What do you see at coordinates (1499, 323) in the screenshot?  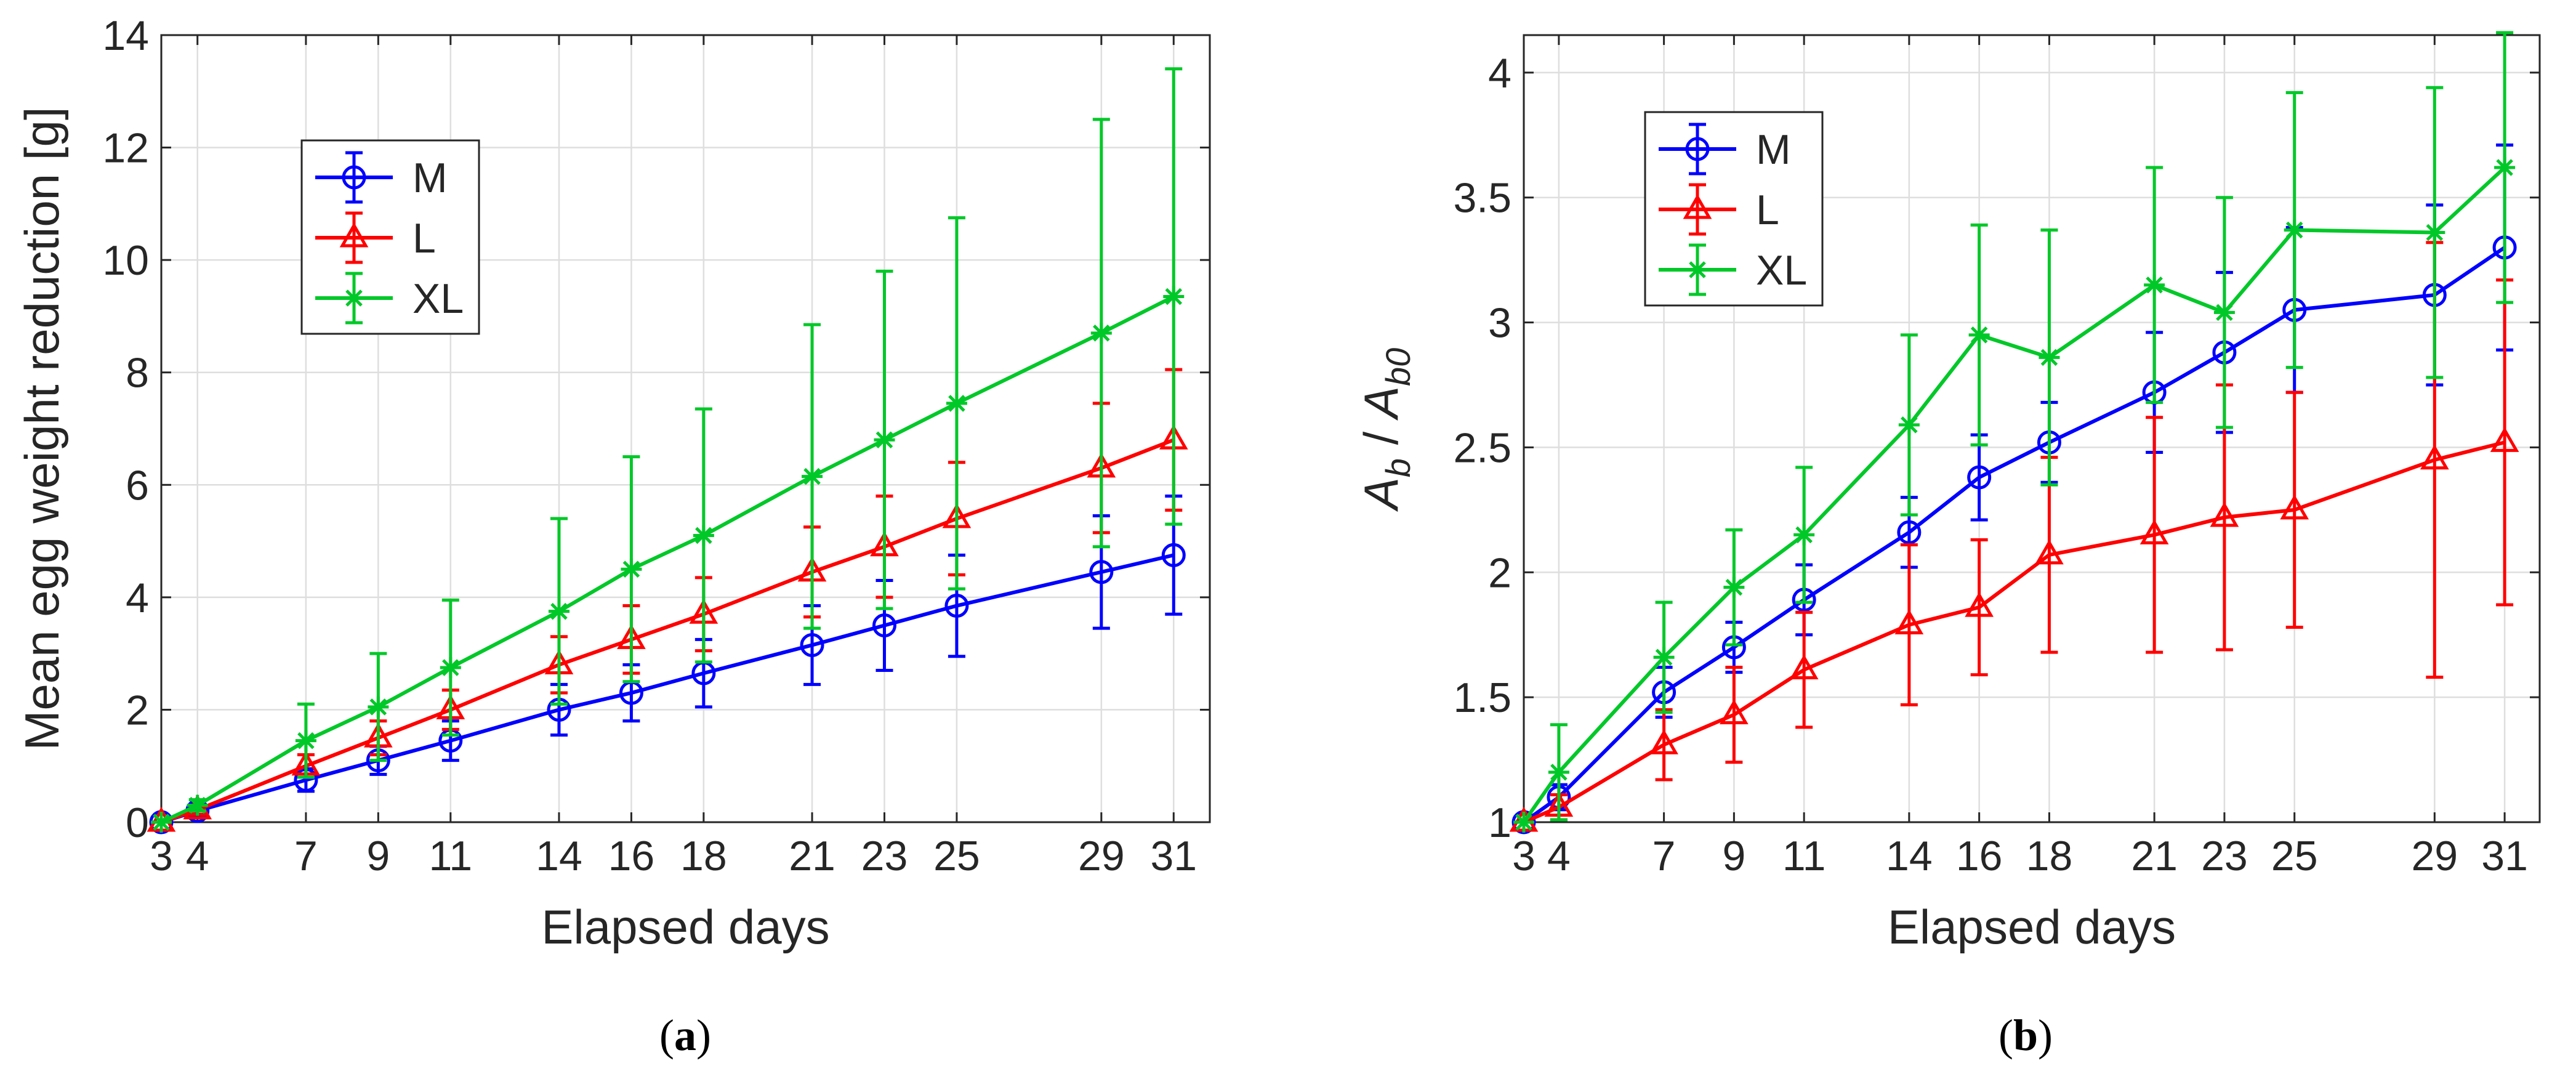 I see `y-tick-label: 3` at bounding box center [1499, 323].